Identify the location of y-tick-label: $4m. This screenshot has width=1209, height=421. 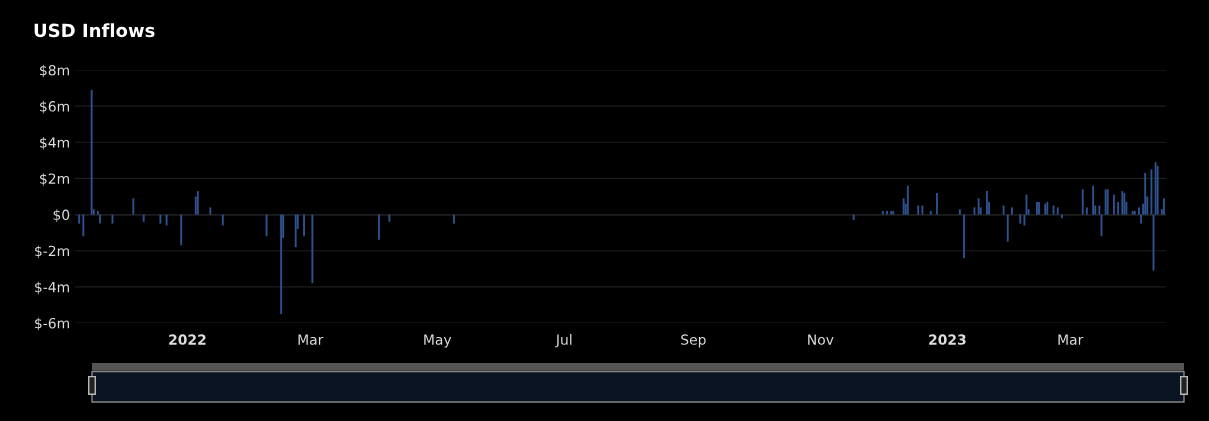
(54, 143).